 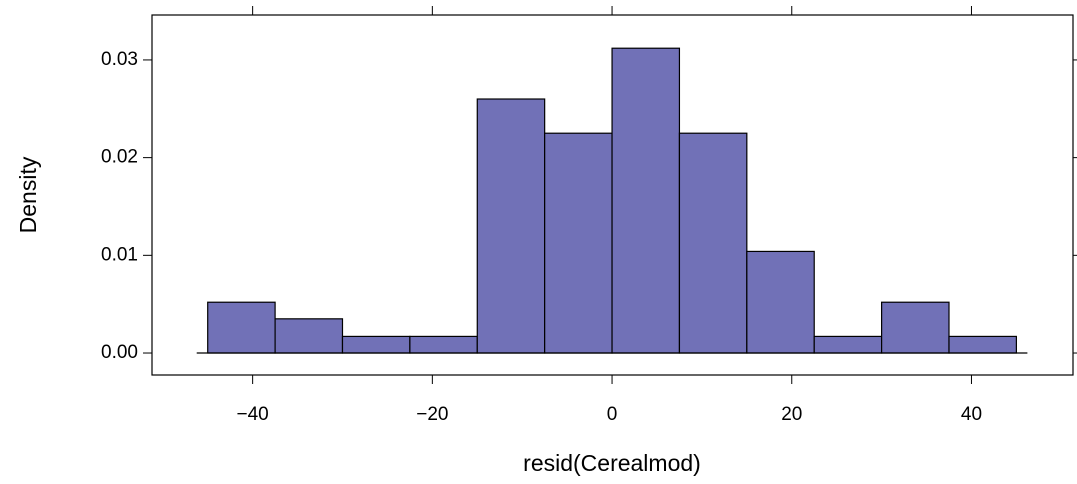 I want to click on x-tick-label: −20, so click(x=432, y=414).